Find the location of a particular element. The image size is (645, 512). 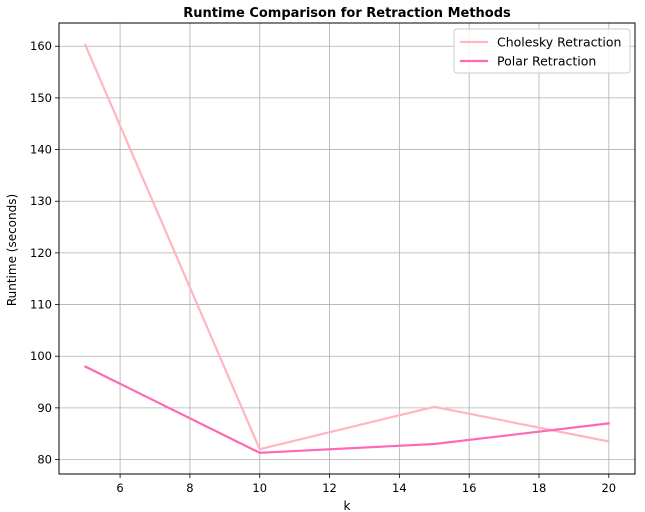

legend: Cholesky Retraction Polar Retraction is located at coordinates (542, 51).